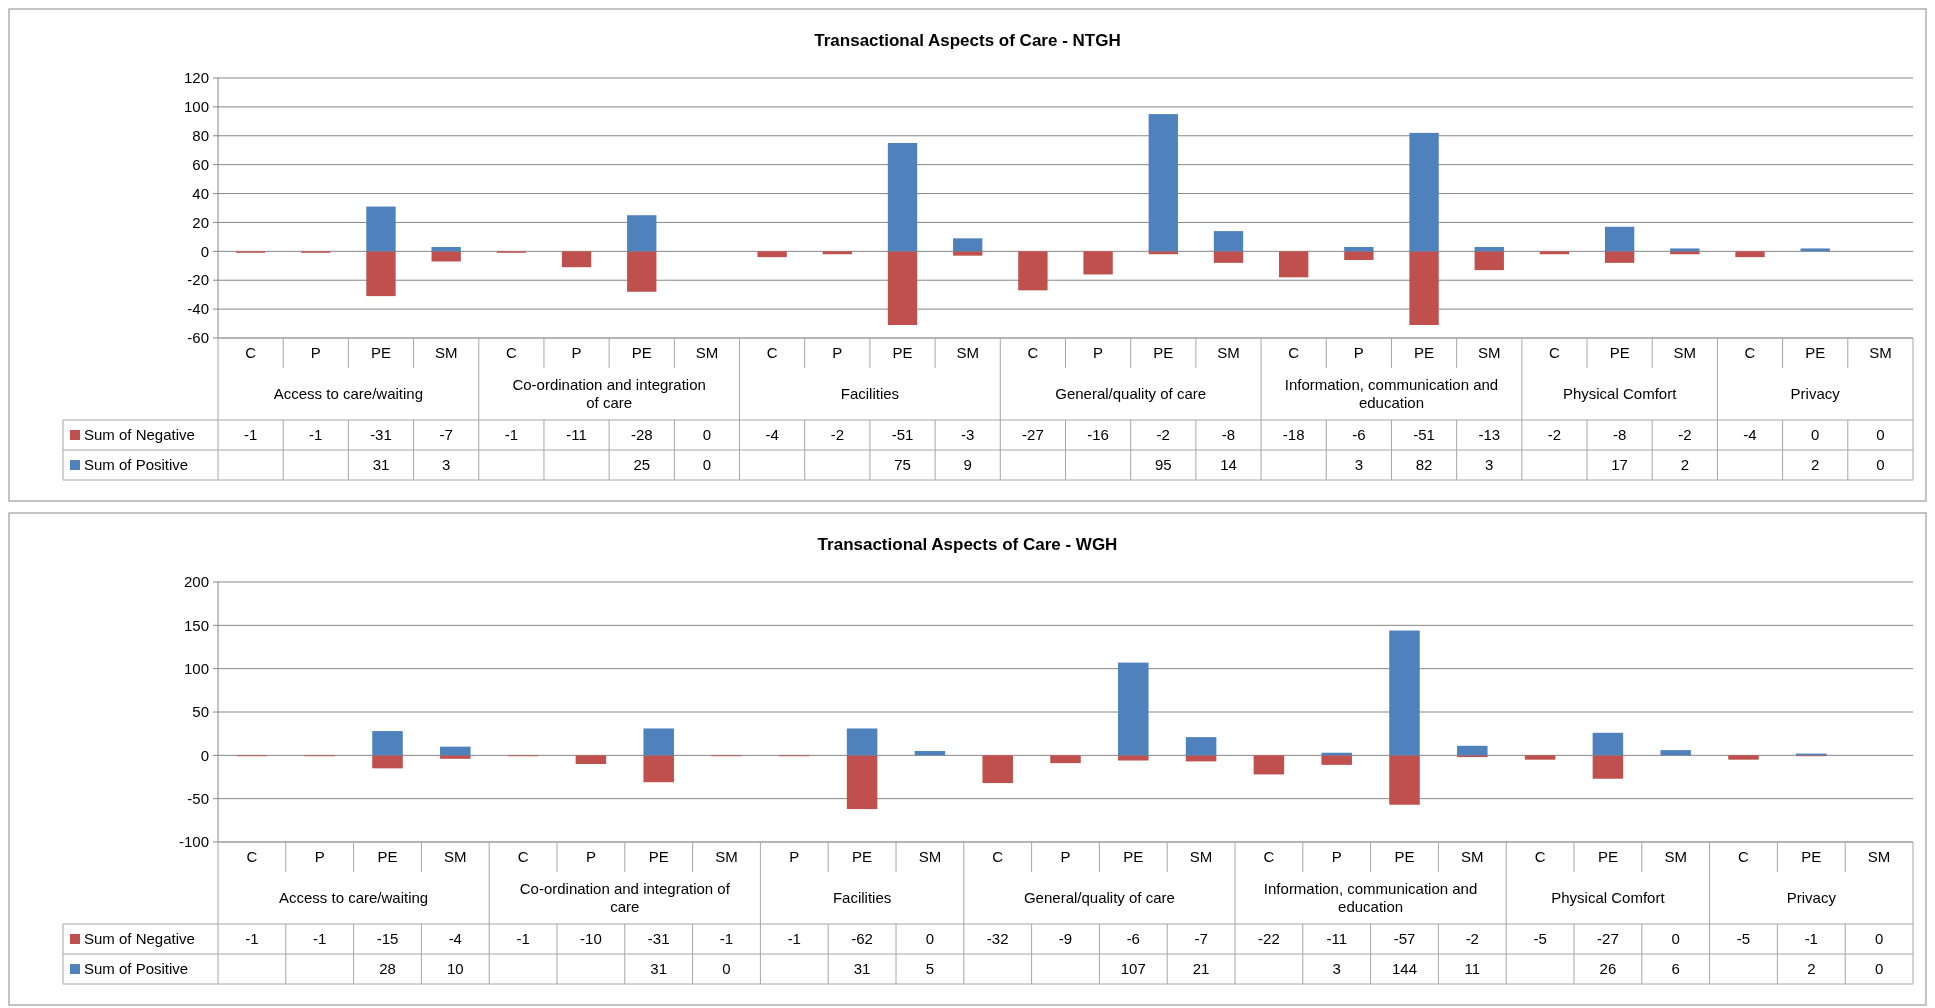  I want to click on text: Co-ordination and integration of care, so click(609, 394).